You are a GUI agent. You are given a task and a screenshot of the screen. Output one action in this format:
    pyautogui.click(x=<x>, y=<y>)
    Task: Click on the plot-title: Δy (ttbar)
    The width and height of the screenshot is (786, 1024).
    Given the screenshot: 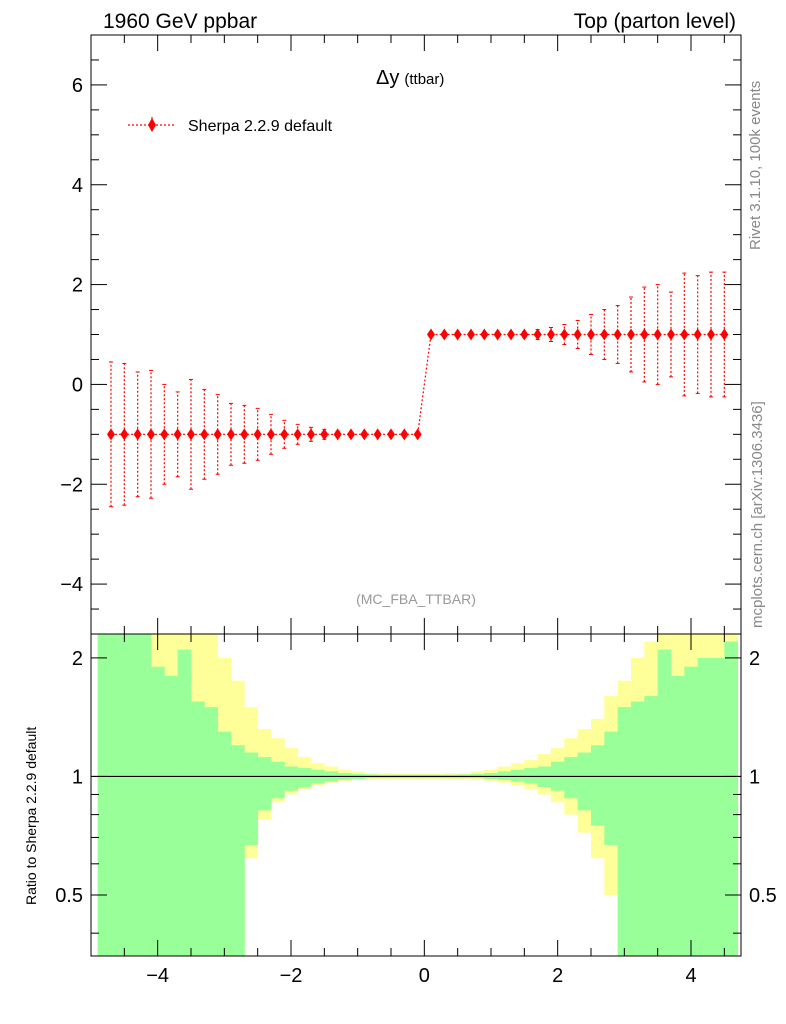 What is the action you would take?
    pyautogui.click(x=410, y=78)
    